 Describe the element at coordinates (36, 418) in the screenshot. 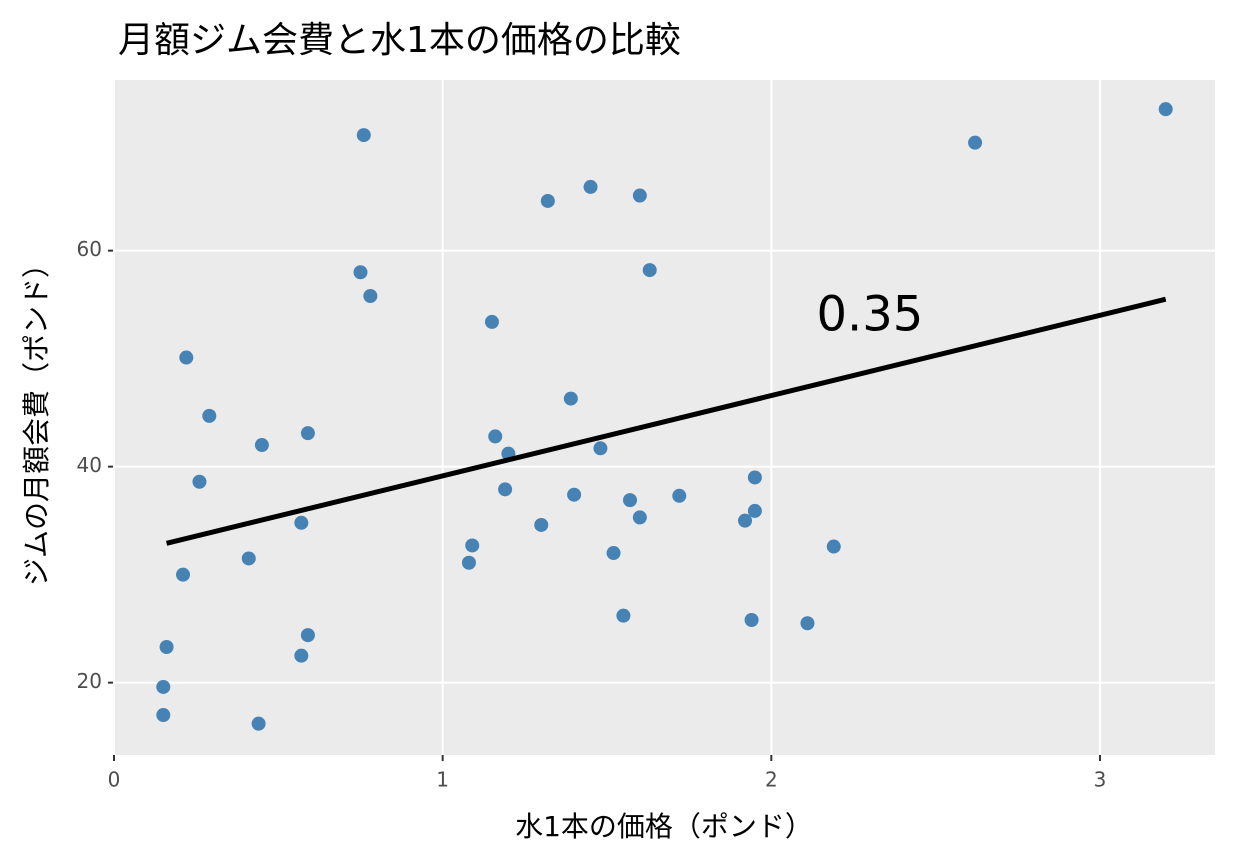

I see `y-axis-label: ジムの月額会費（ポンド）` at that location.